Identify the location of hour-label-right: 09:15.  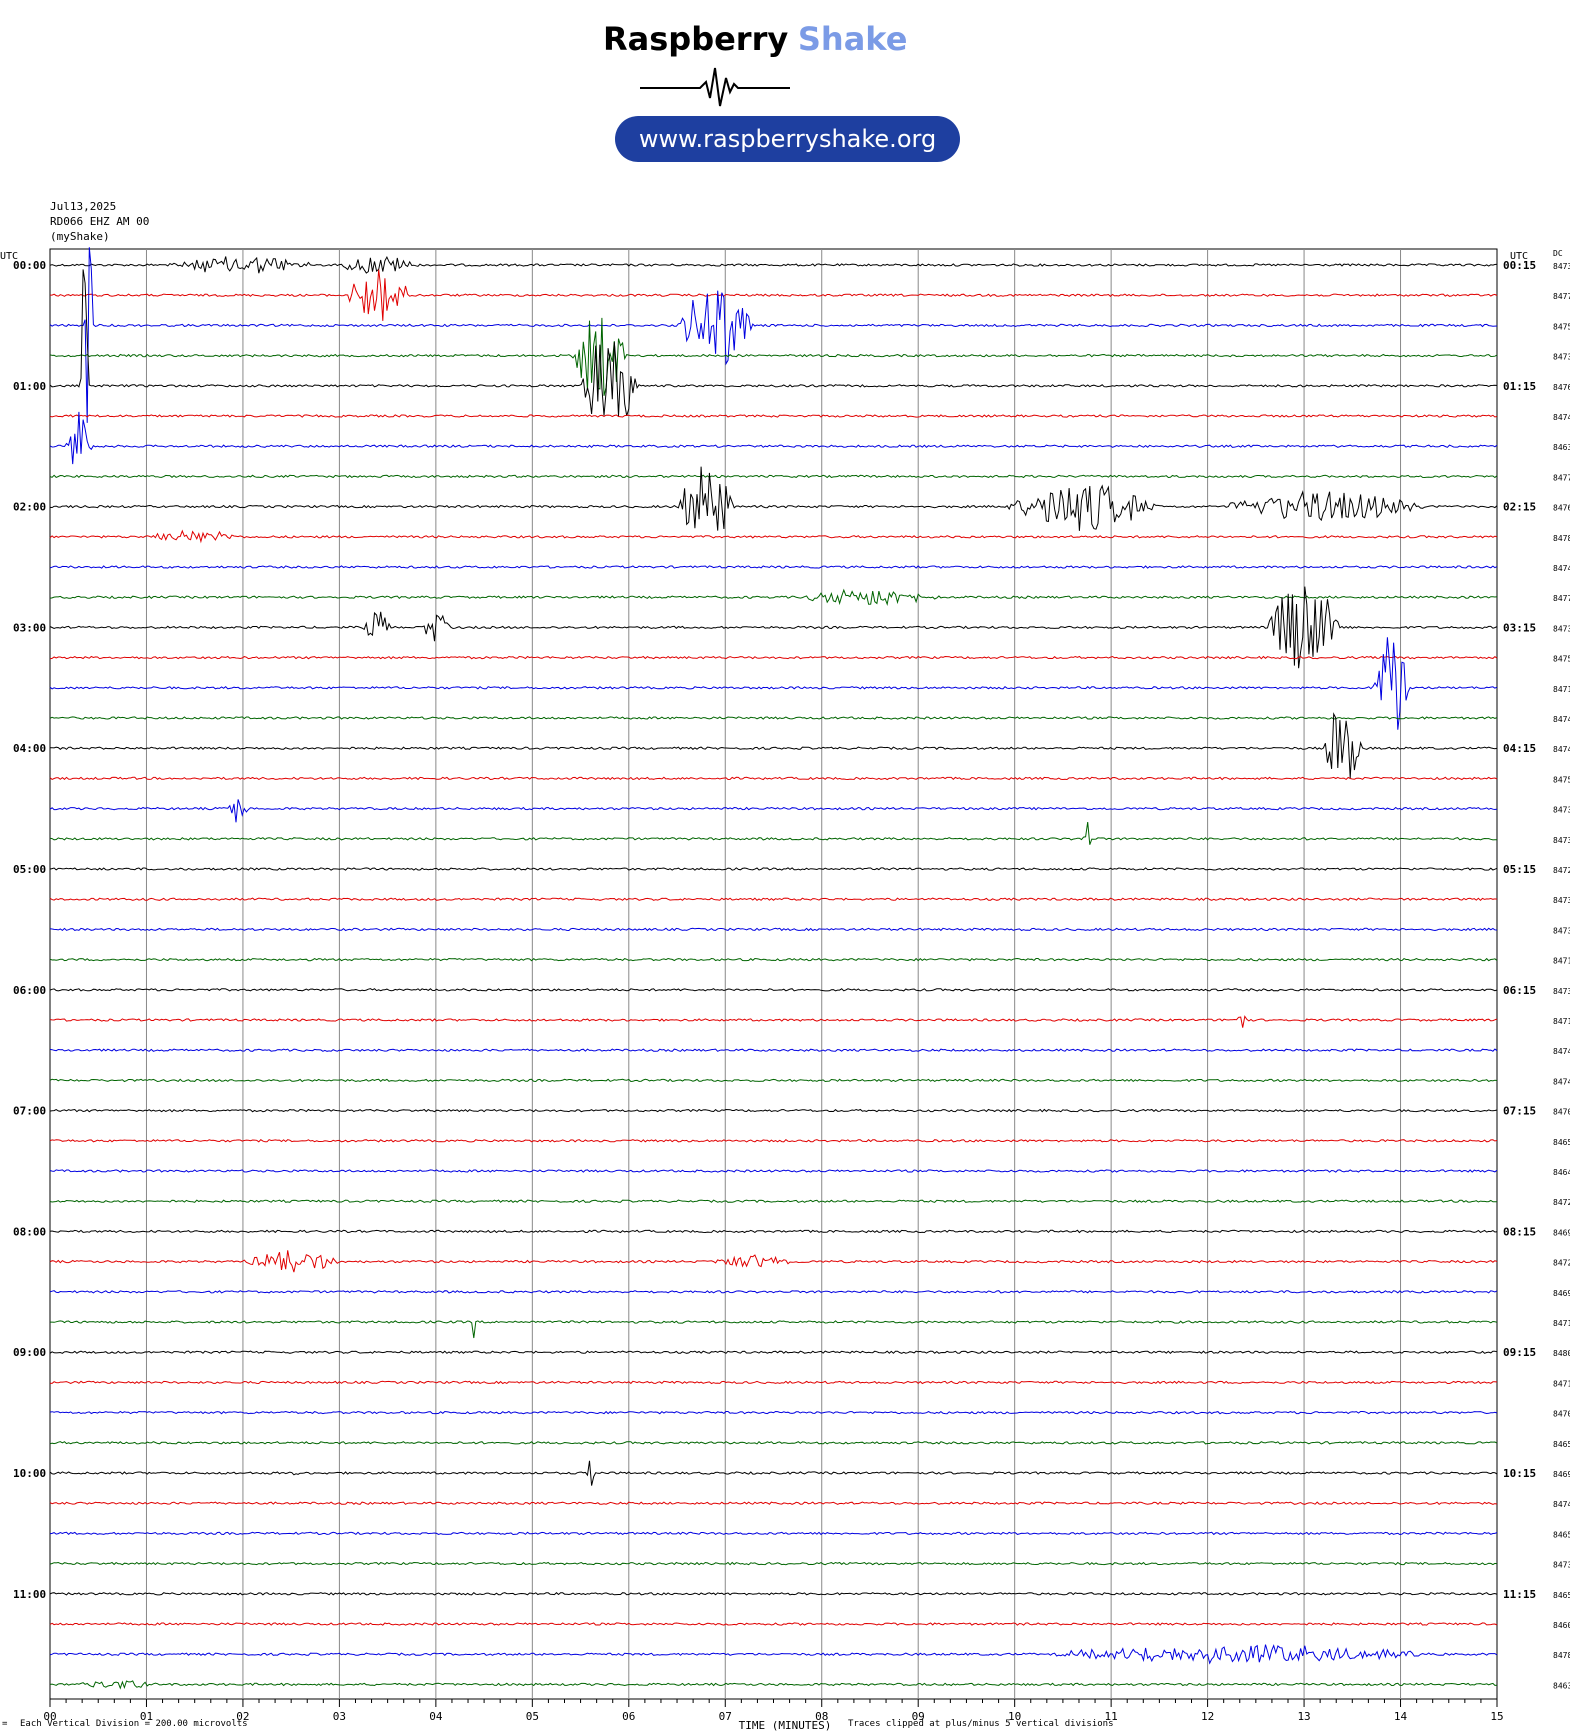
(1519, 1352).